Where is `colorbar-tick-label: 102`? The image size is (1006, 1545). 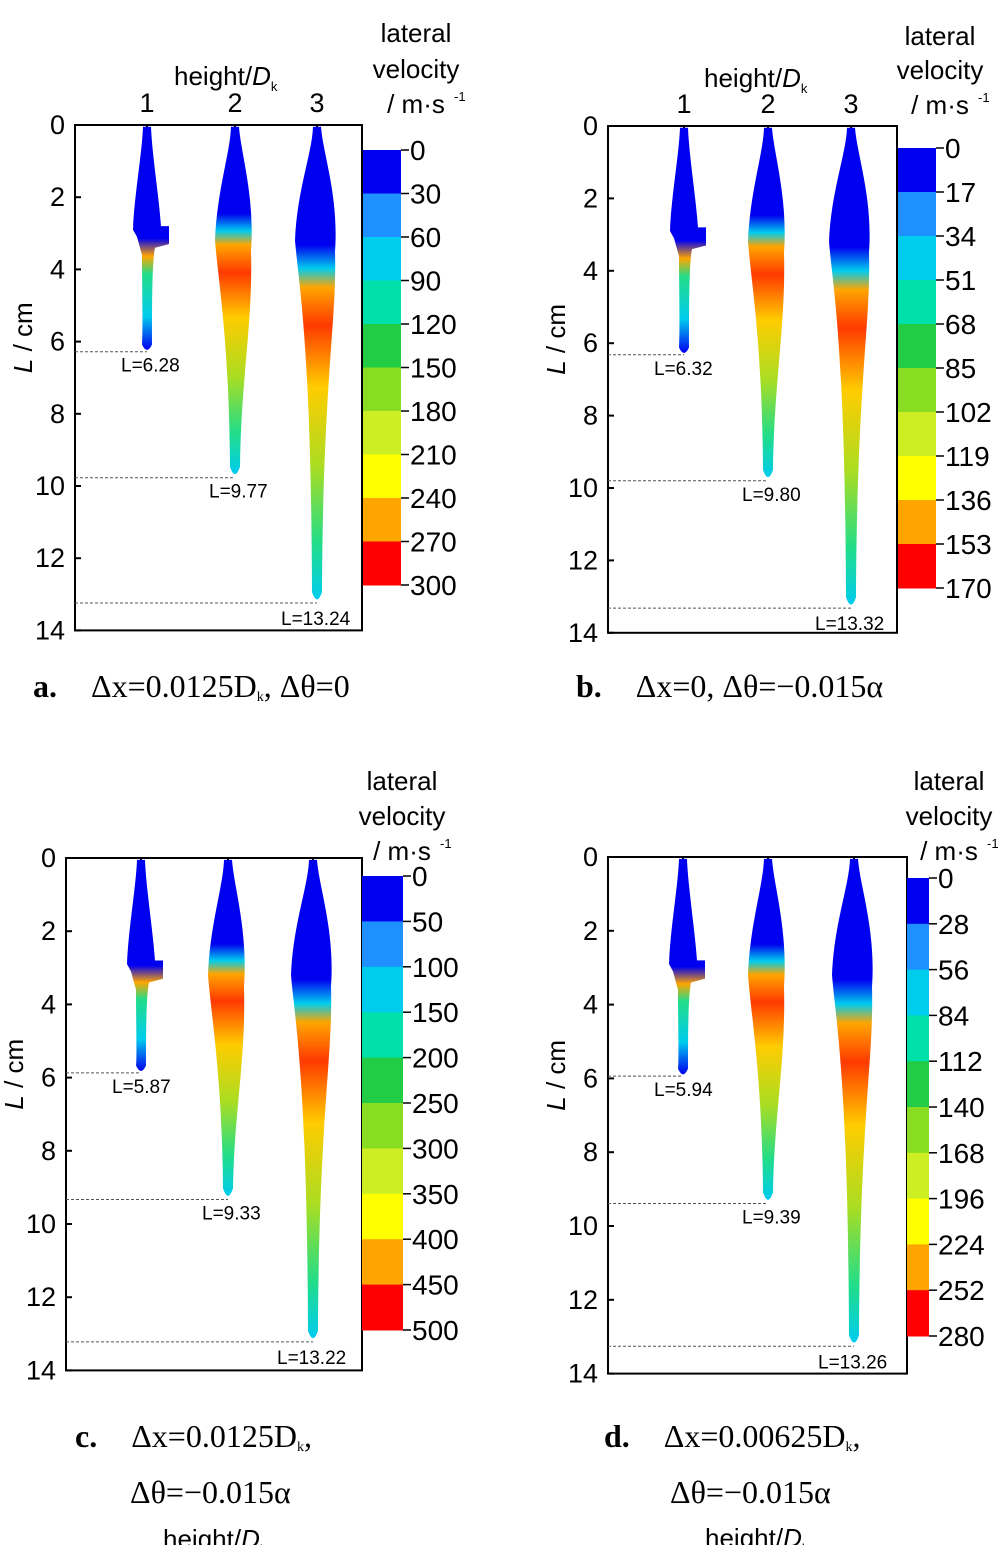
colorbar-tick-label: 102 is located at coordinates (968, 412).